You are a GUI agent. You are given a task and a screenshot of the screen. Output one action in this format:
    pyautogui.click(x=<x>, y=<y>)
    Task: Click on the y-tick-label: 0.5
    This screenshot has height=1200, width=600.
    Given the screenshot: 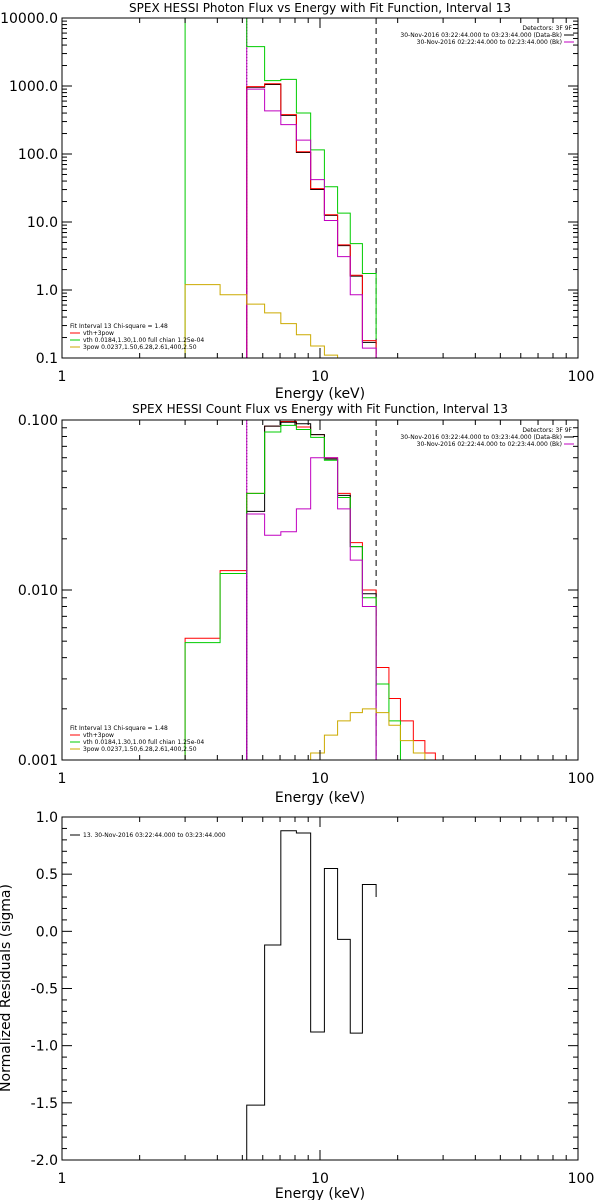 What is the action you would take?
    pyautogui.click(x=47, y=875)
    